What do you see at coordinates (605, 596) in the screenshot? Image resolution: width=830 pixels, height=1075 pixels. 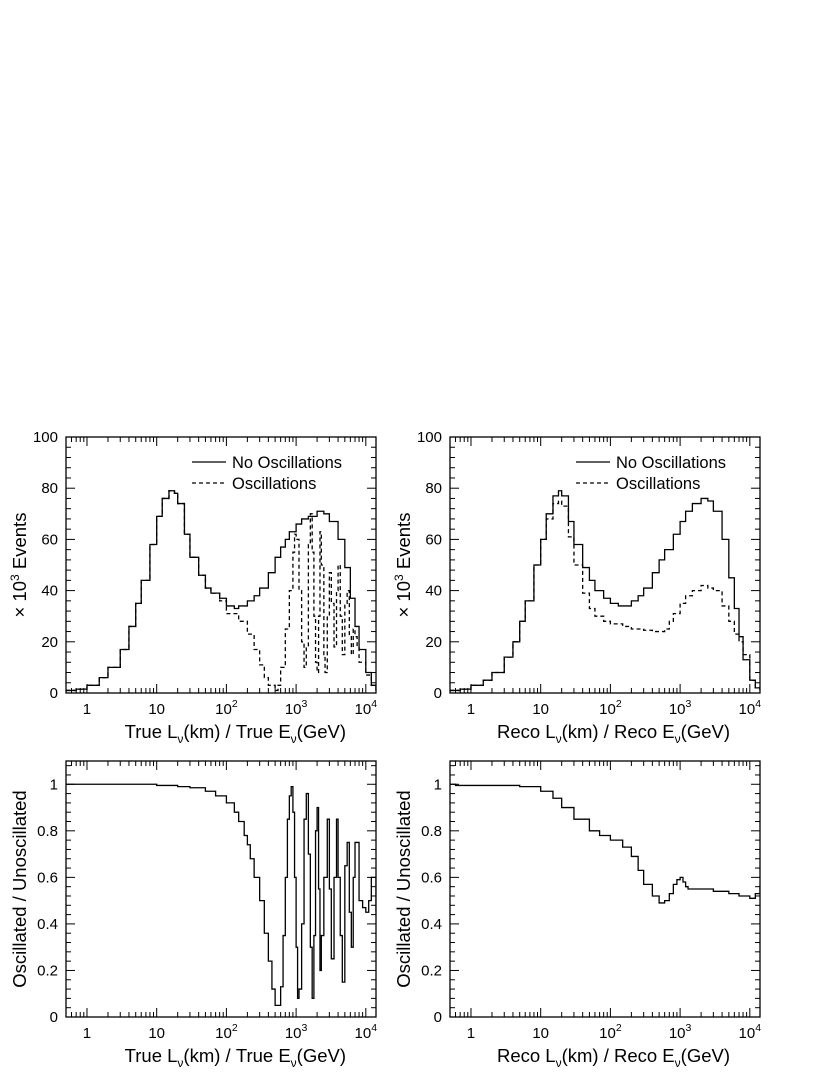 I see `series-oscillations` at bounding box center [605, 596].